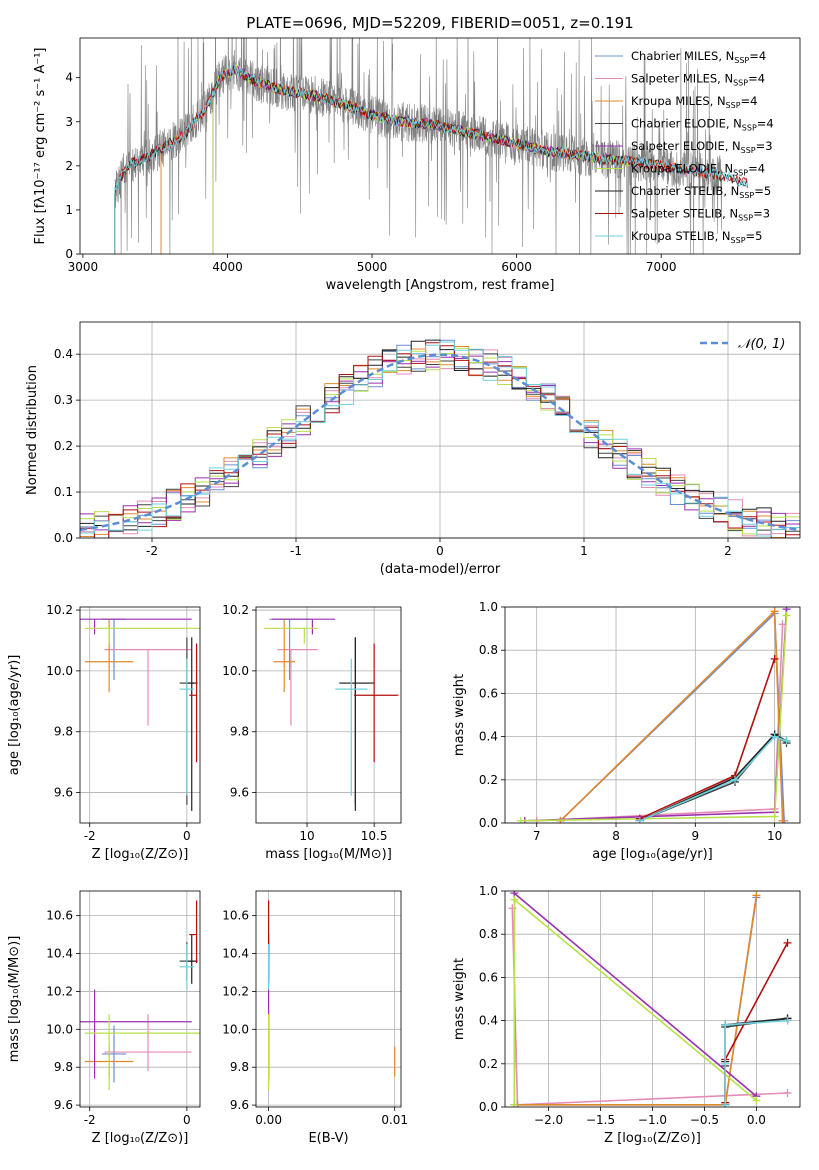  Describe the element at coordinates (69, 210) in the screenshot. I see `y-tick-label: 1` at that location.